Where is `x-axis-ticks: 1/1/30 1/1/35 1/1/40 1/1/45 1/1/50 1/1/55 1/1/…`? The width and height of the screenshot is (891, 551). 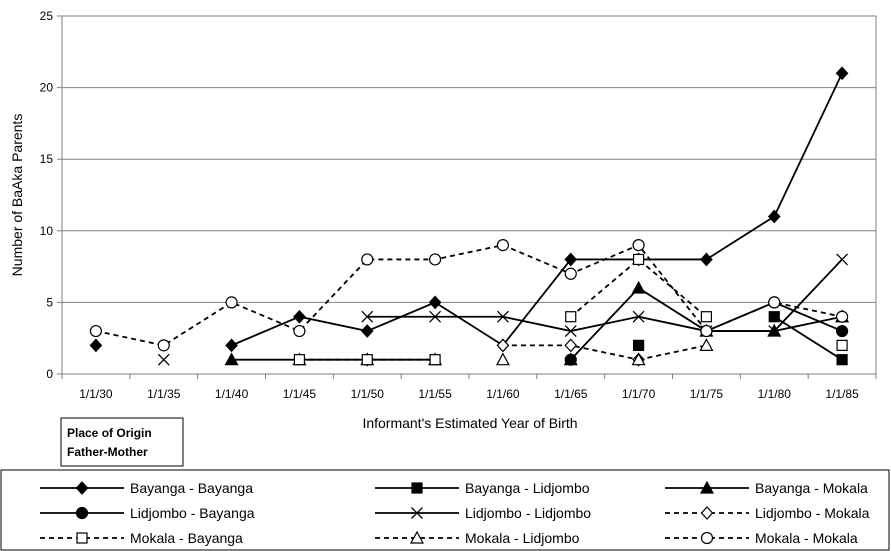
x-axis-ticks: 1/1/30 1/1/35 1/1/40 1/1/45 1/1/50 1/1/55 1/1/… is located at coordinates (469, 387).